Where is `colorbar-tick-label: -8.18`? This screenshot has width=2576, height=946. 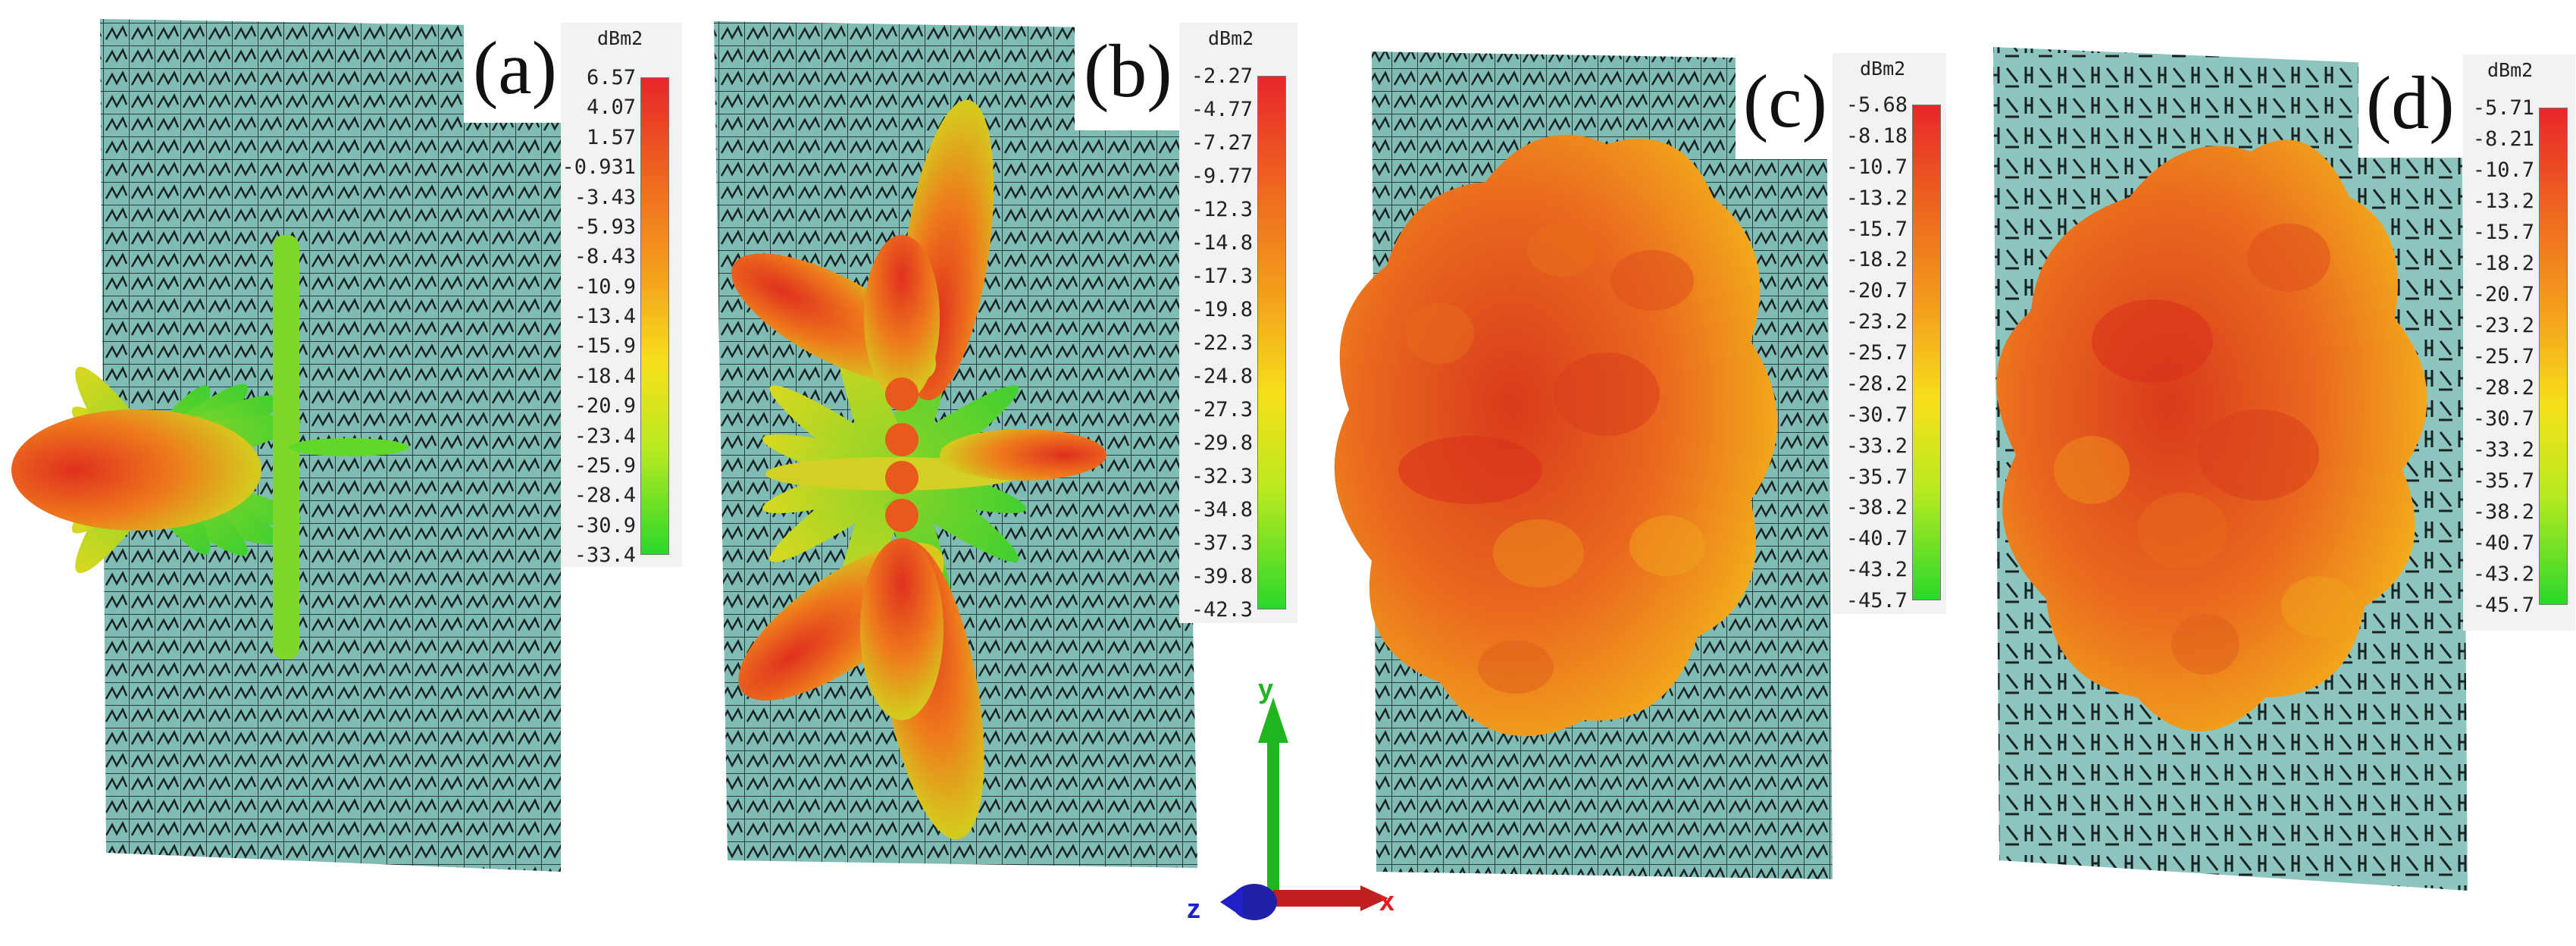
colorbar-tick-label: -8.18 is located at coordinates (1876, 136).